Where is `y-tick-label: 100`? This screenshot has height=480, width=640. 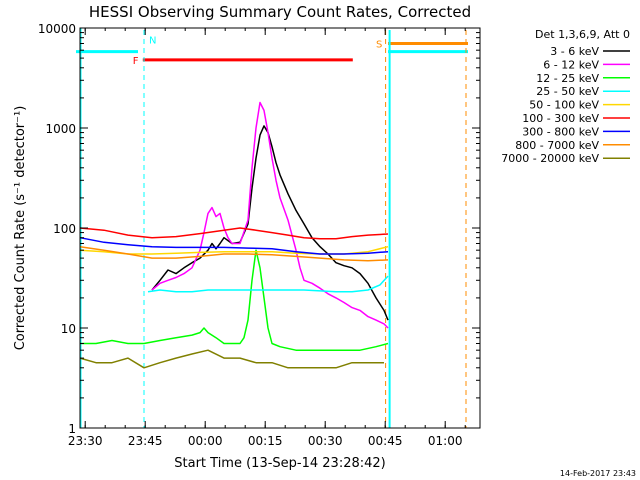
y-tick-label: 100 is located at coordinates (64, 229).